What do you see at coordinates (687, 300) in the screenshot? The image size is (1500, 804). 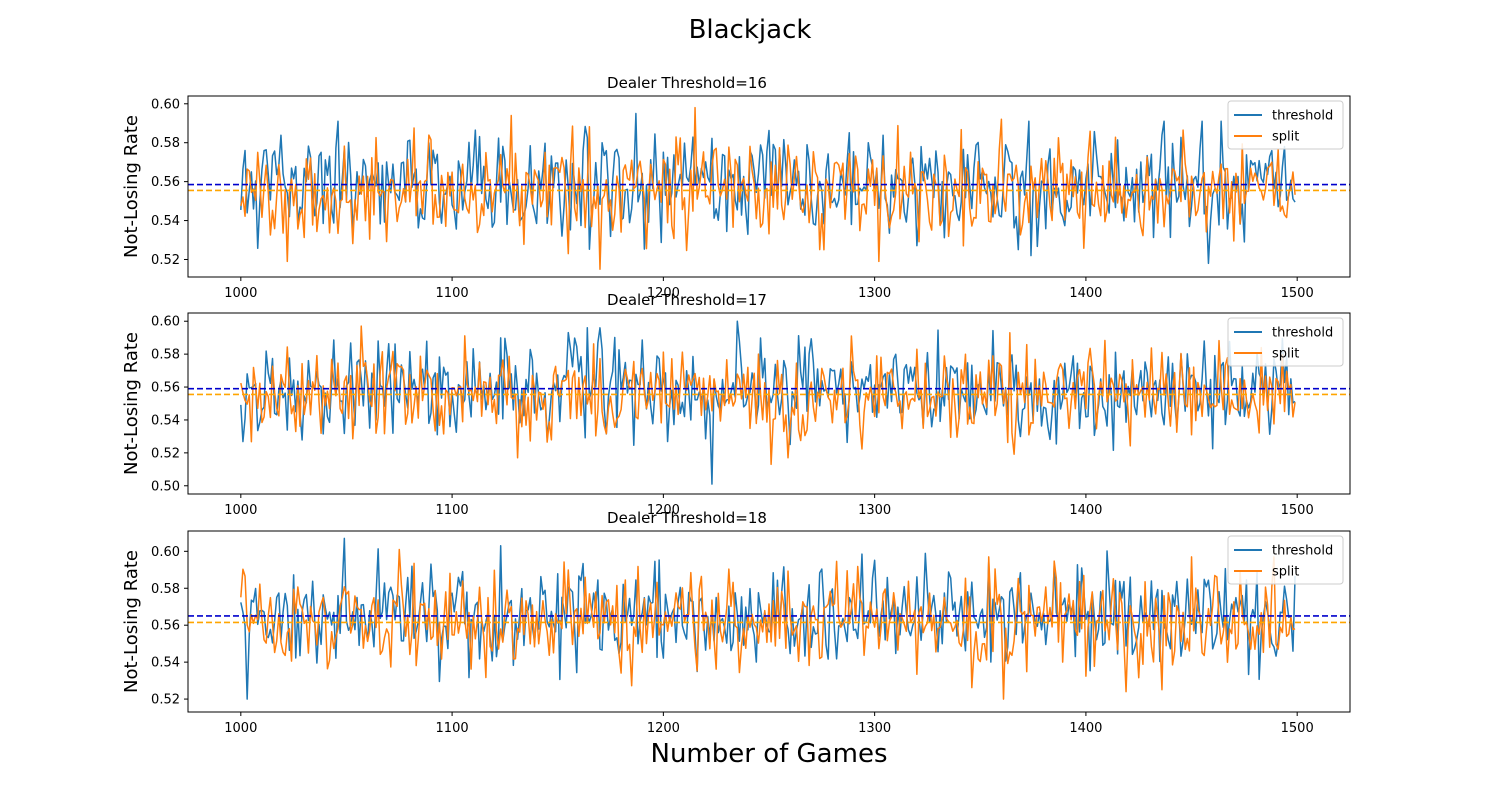 I see `subplot-title: Dealer Threshold=17` at bounding box center [687, 300].